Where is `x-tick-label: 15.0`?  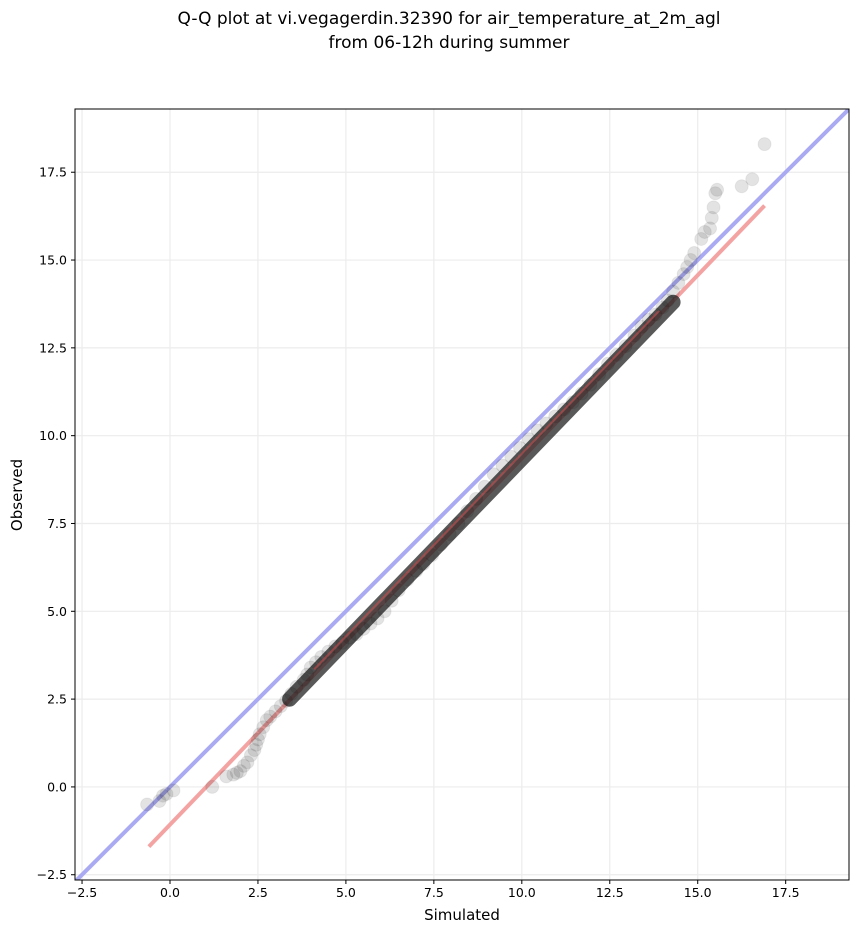 x-tick-label: 15.0 is located at coordinates (698, 892).